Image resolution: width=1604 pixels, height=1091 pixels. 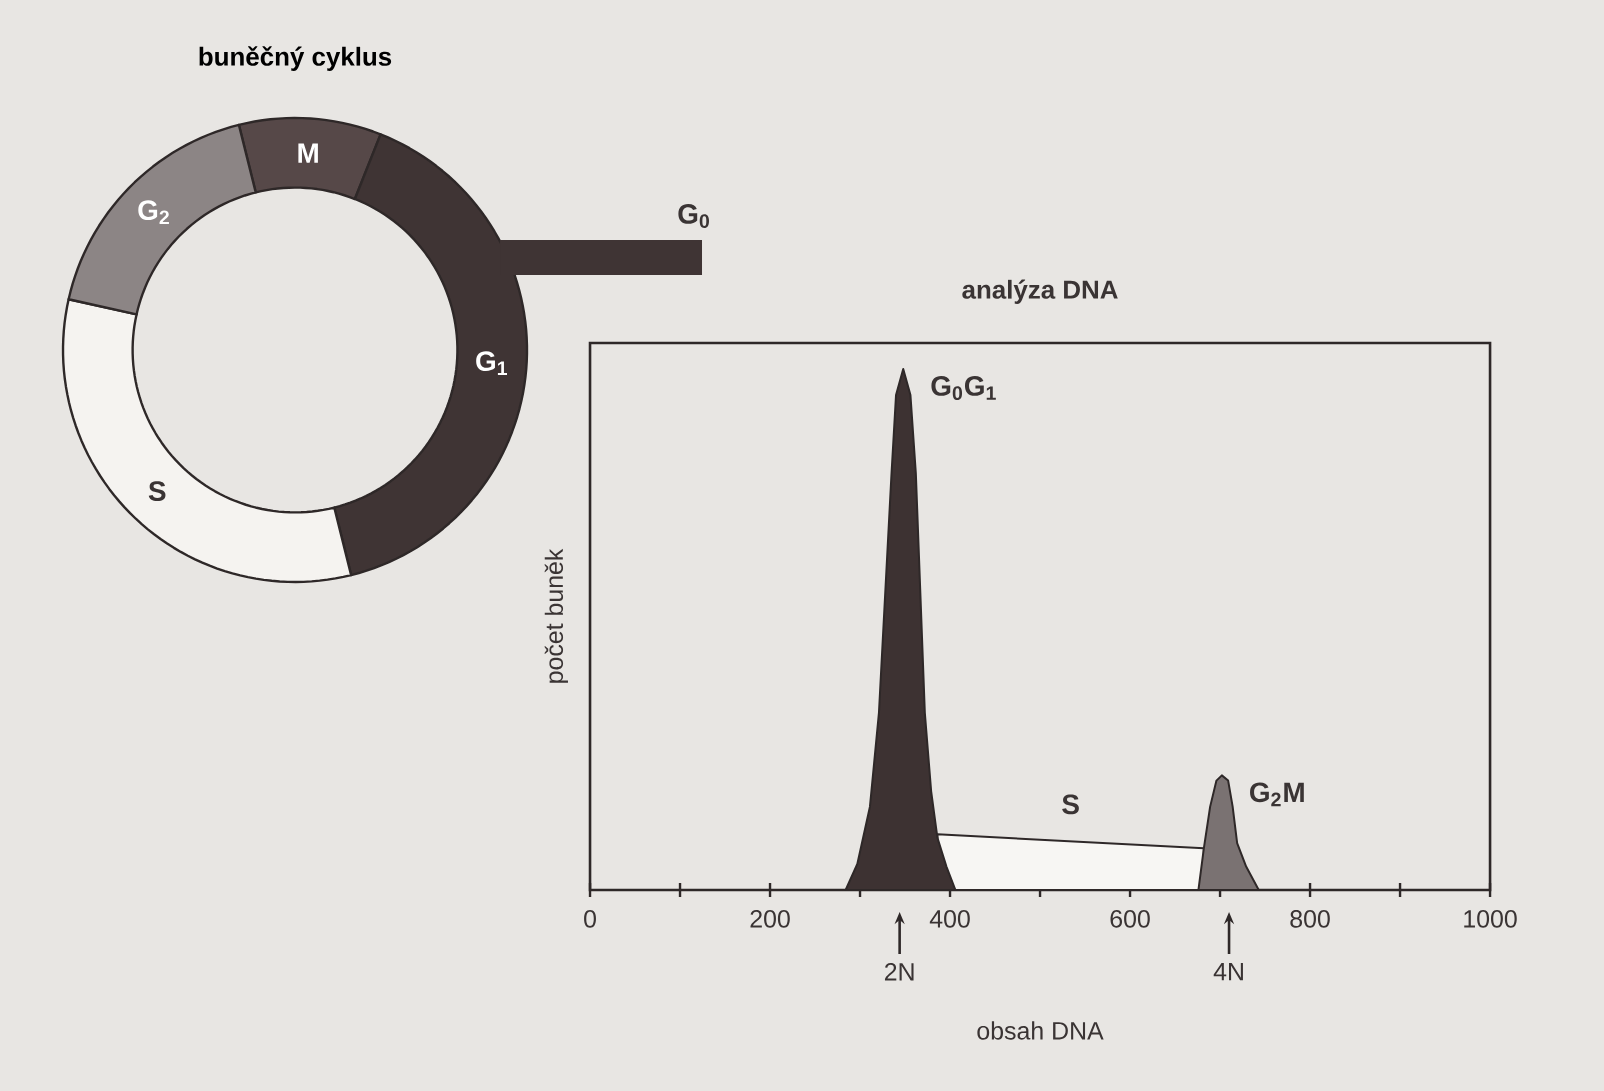 I want to click on x-tick-label: 800, so click(x=1310, y=919).